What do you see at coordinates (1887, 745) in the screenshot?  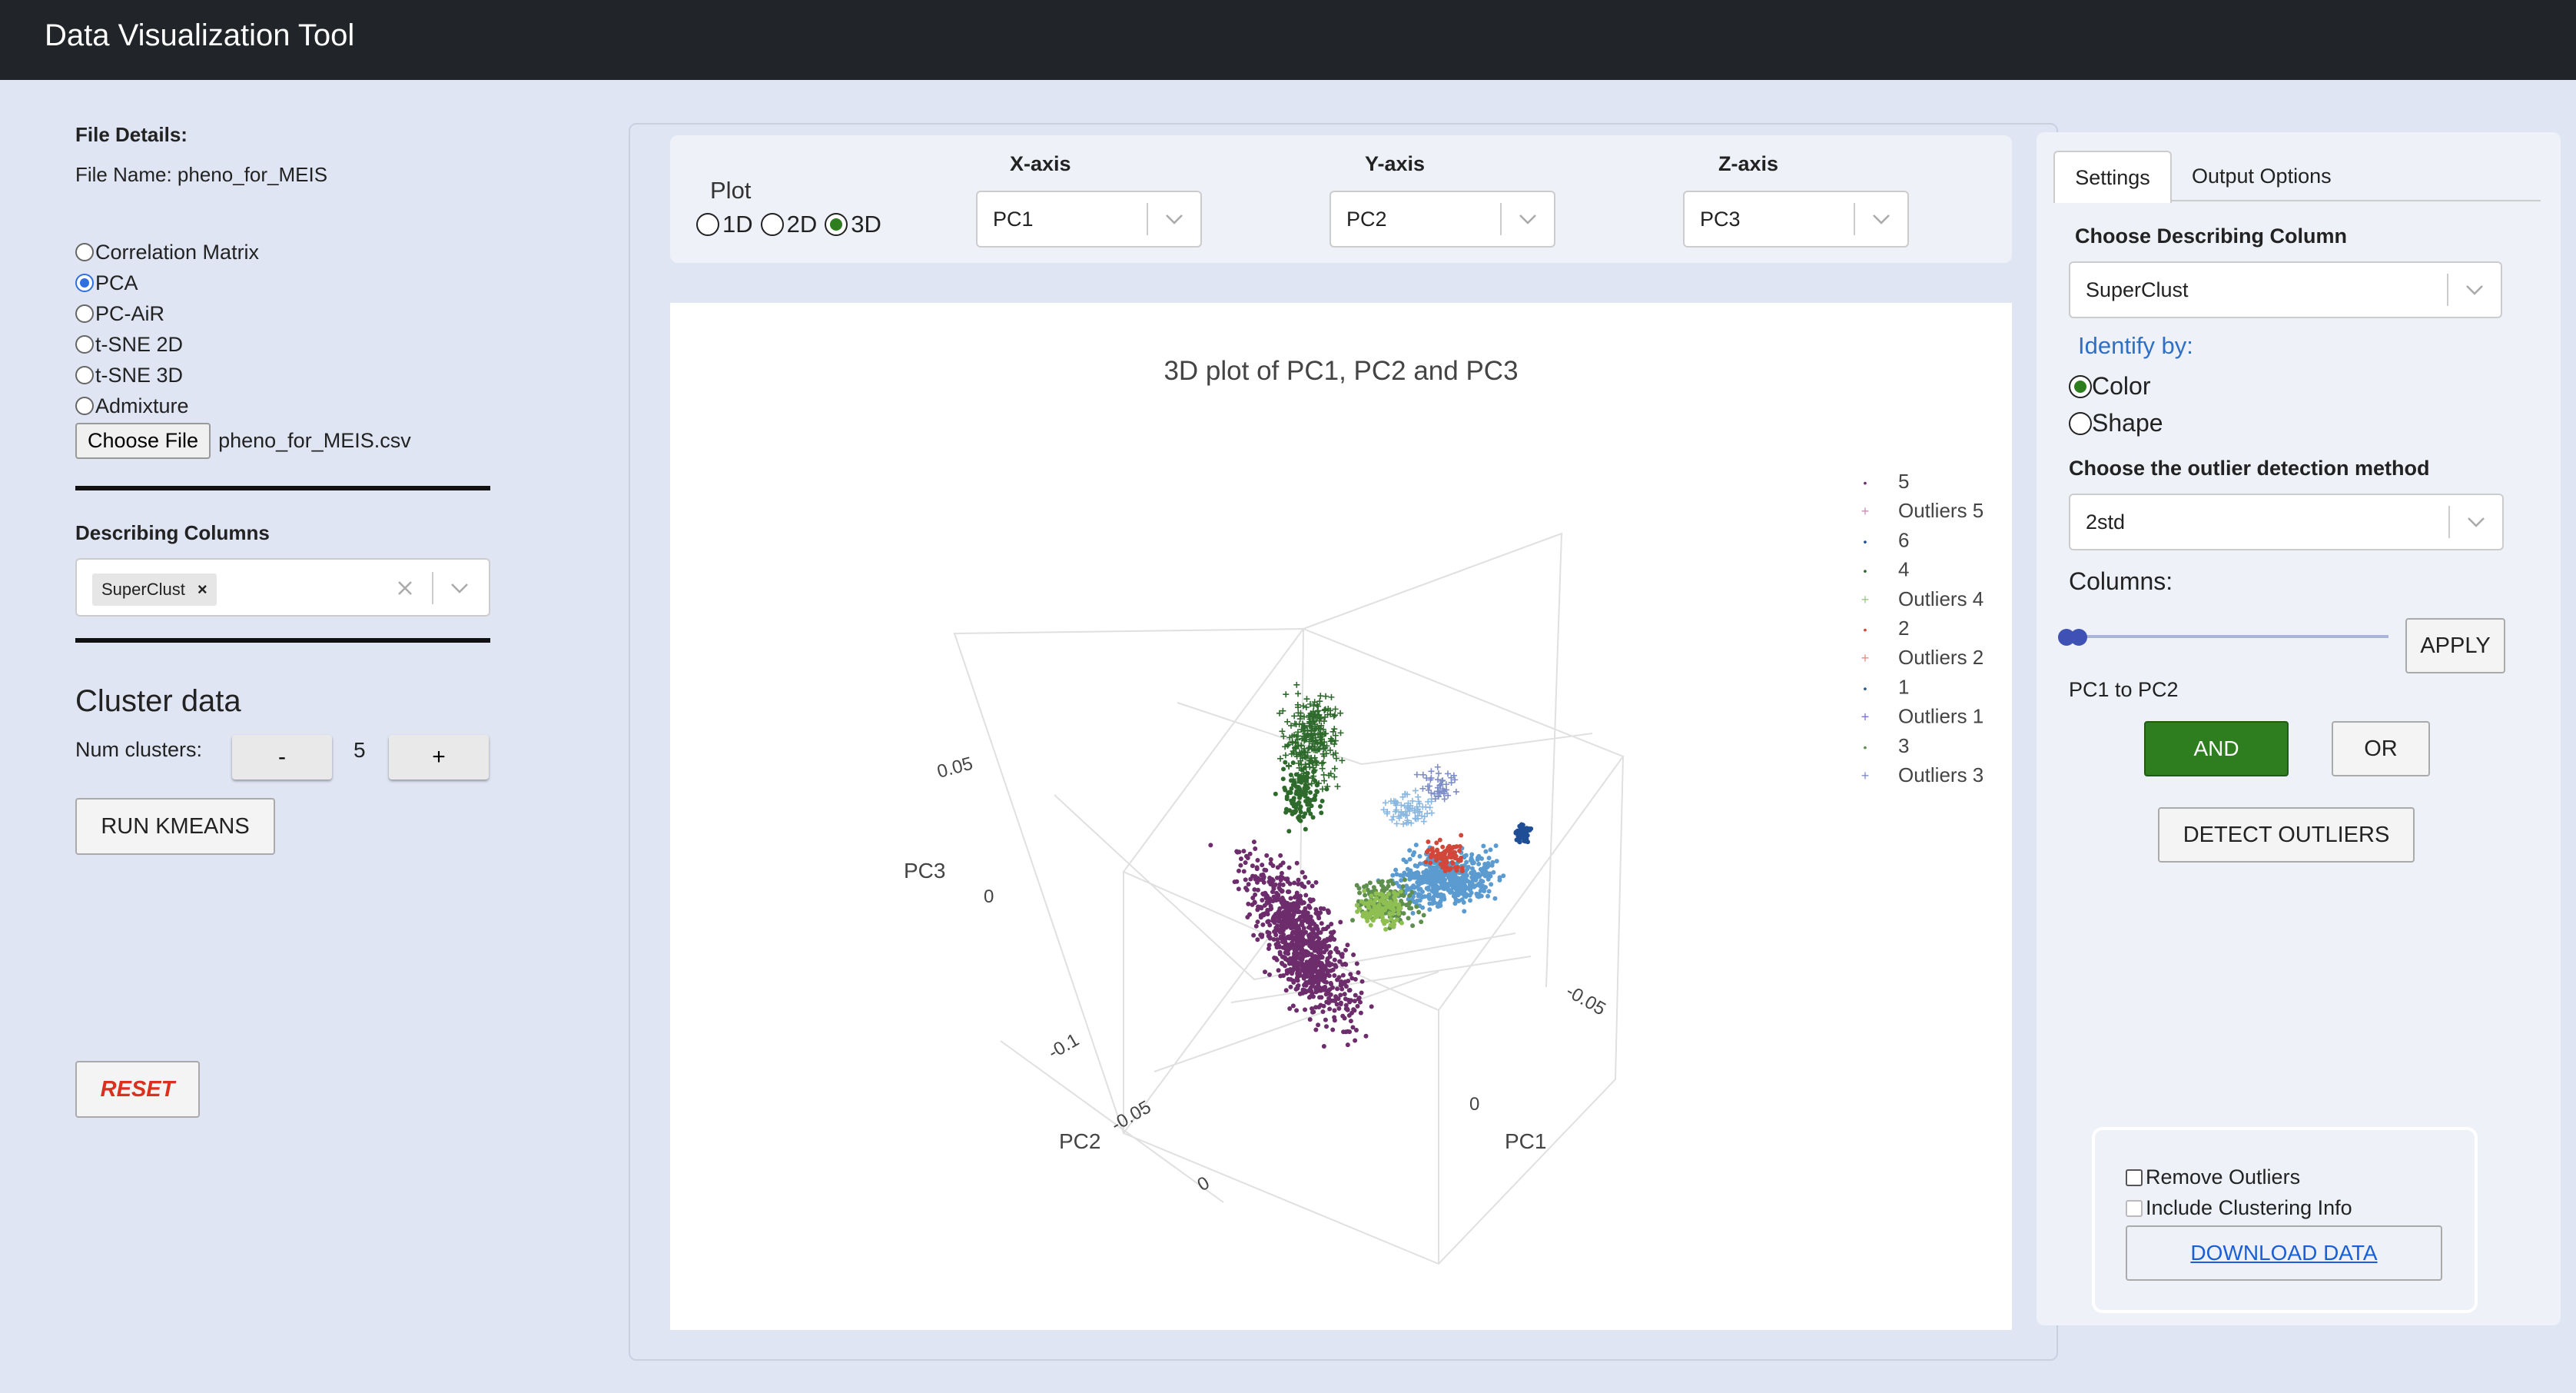 I see `legend-item: • 3` at bounding box center [1887, 745].